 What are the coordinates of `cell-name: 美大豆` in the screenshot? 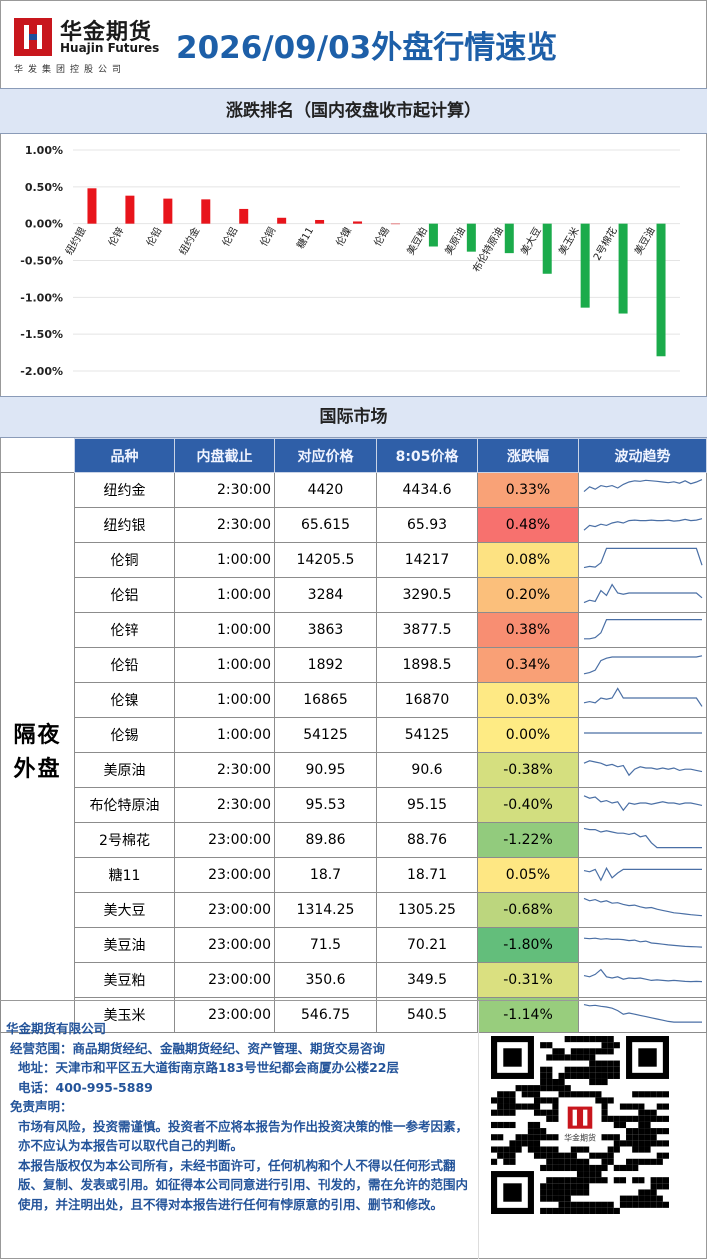 It's located at (124, 910).